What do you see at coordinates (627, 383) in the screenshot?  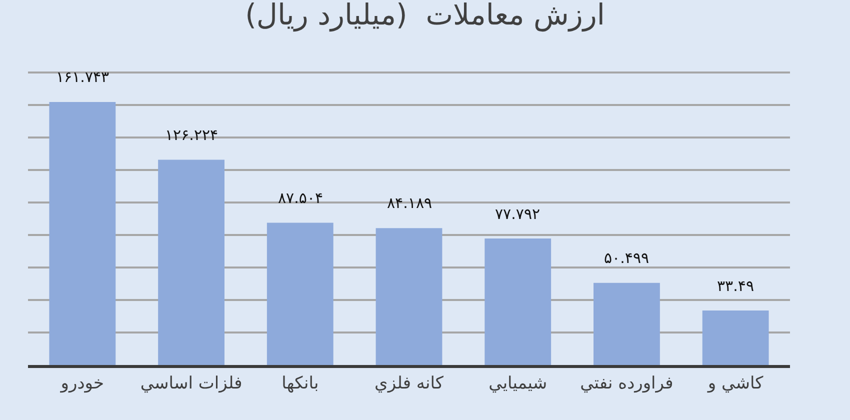 I see `x-tick-label: فراورده نفتي` at bounding box center [627, 383].